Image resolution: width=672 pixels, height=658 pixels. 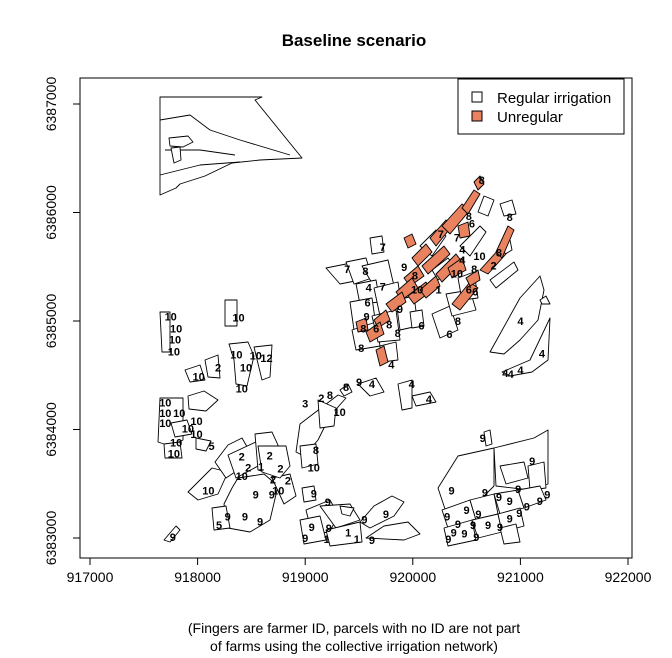 What do you see at coordinates (219, 526) in the screenshot?
I see `farmer-id-label: 5` at bounding box center [219, 526].